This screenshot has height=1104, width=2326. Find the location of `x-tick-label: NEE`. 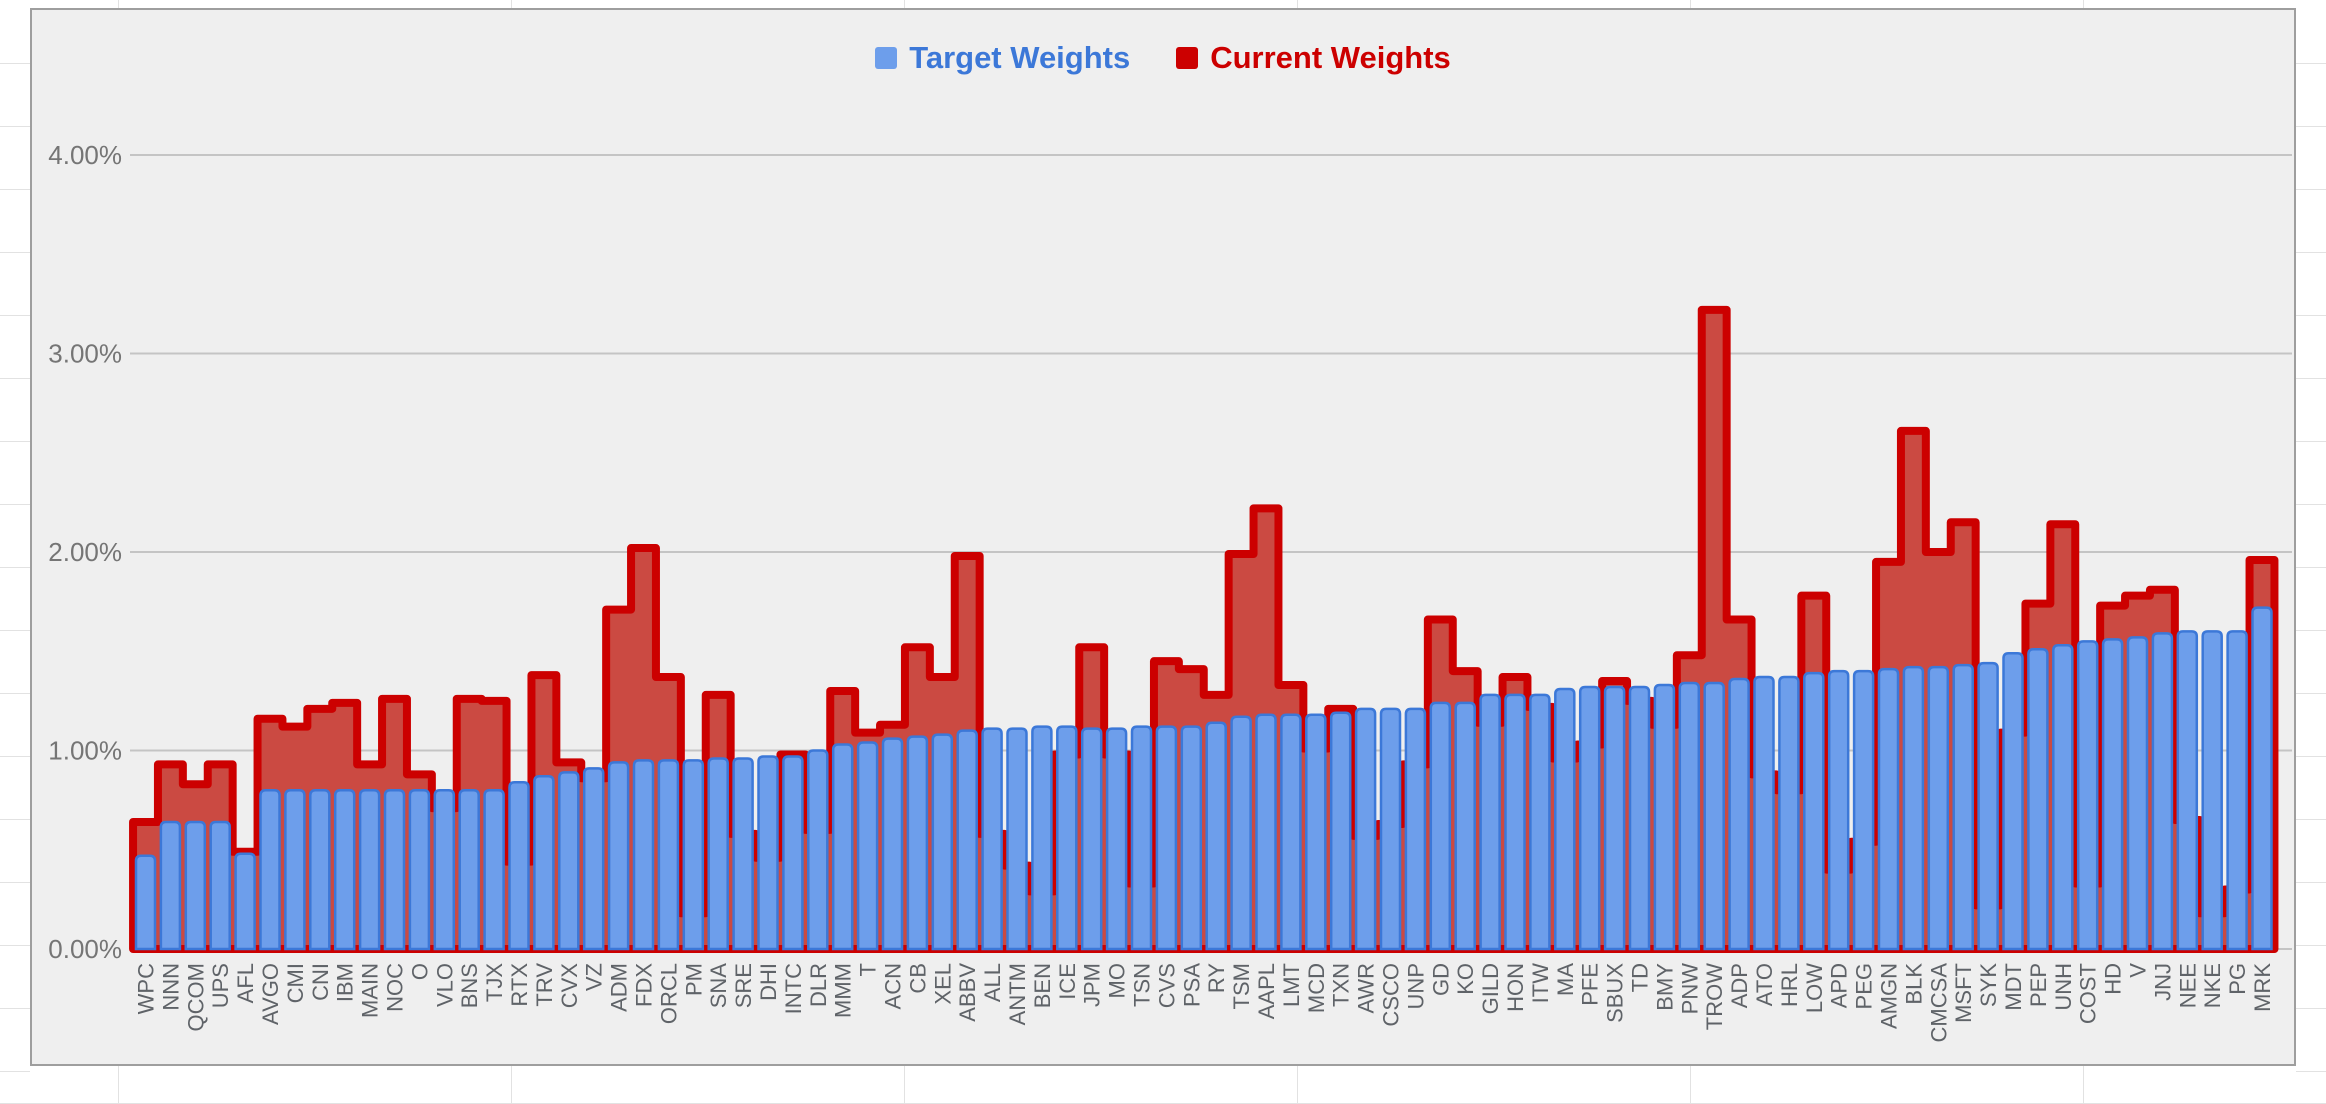

x-tick-label: NEE is located at coordinates (2187, 985).